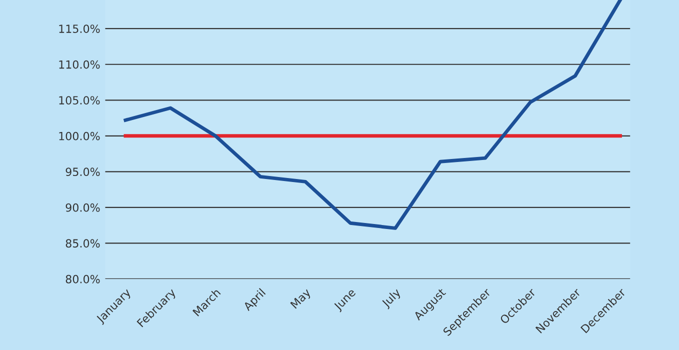 Image resolution: width=679 pixels, height=350 pixels. Describe the element at coordinates (79, 64) in the screenshot. I see `y-tick-label: 110.0%` at that location.